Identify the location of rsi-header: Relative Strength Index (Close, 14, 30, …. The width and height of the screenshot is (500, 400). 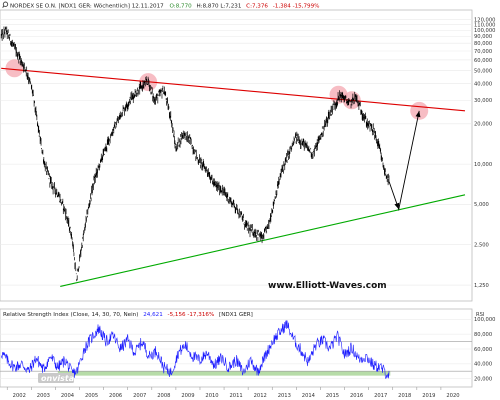
(70, 315).